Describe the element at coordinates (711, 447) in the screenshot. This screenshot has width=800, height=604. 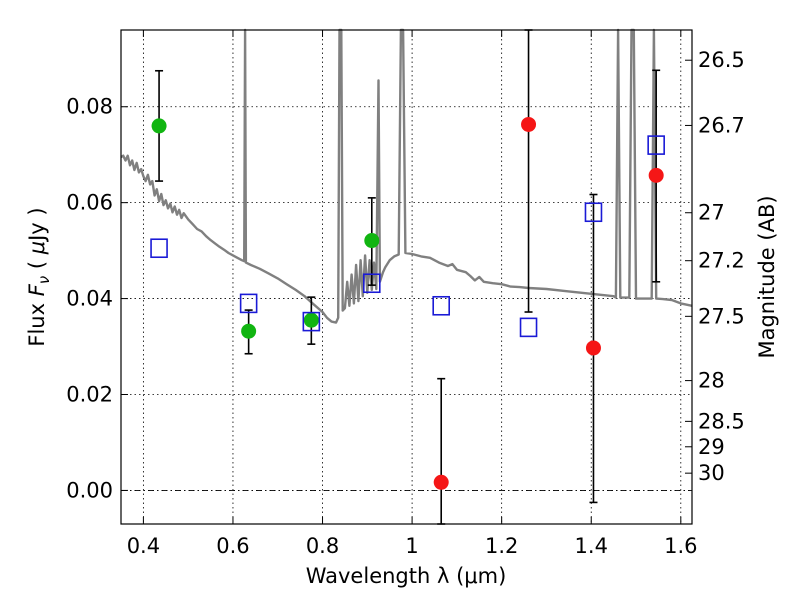
I see `right-tick-label: 29` at that location.